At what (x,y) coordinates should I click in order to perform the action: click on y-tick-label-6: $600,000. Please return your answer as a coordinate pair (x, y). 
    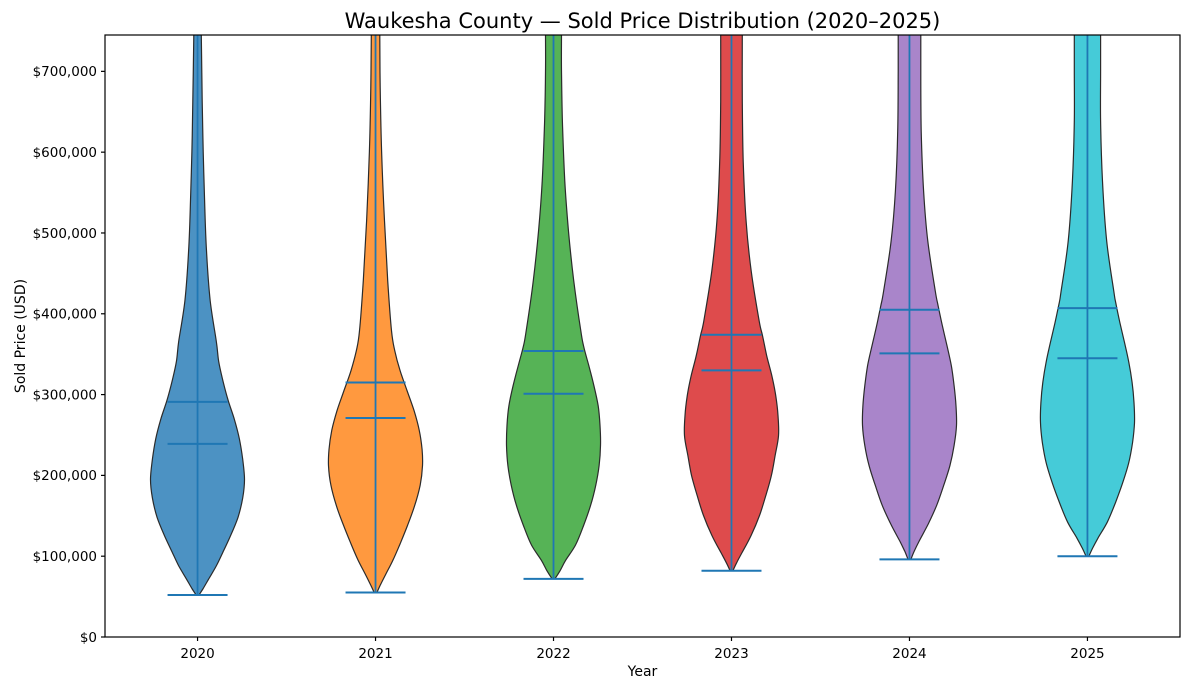
    Looking at the image, I should click on (65, 153).